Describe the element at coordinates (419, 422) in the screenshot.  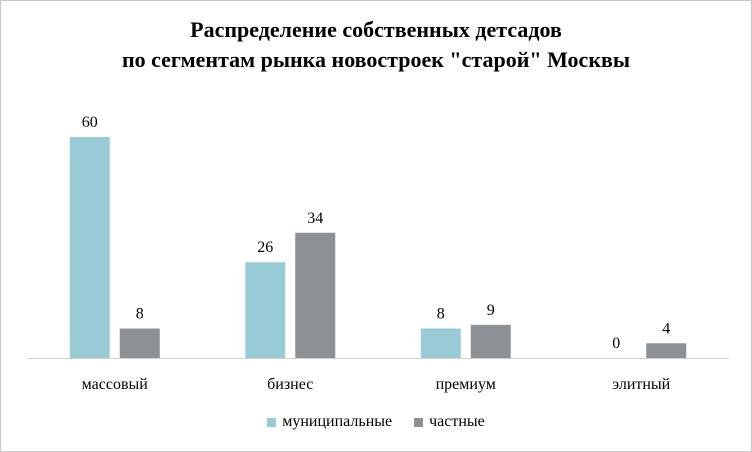
I see `legend-swatch-private` at that location.